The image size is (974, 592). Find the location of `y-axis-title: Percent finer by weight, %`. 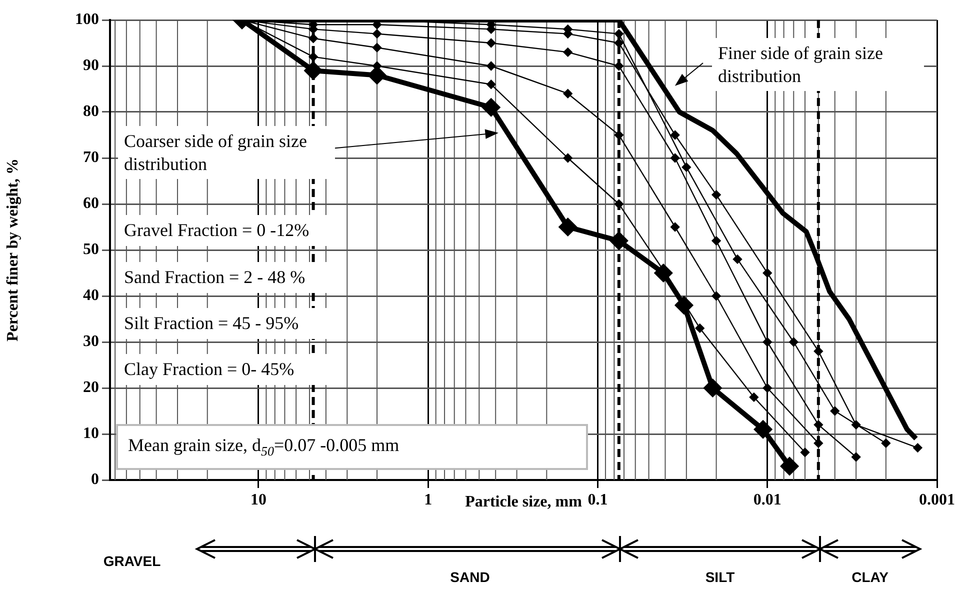

y-axis-title: Percent finer by weight, % is located at coordinates (13, 250).